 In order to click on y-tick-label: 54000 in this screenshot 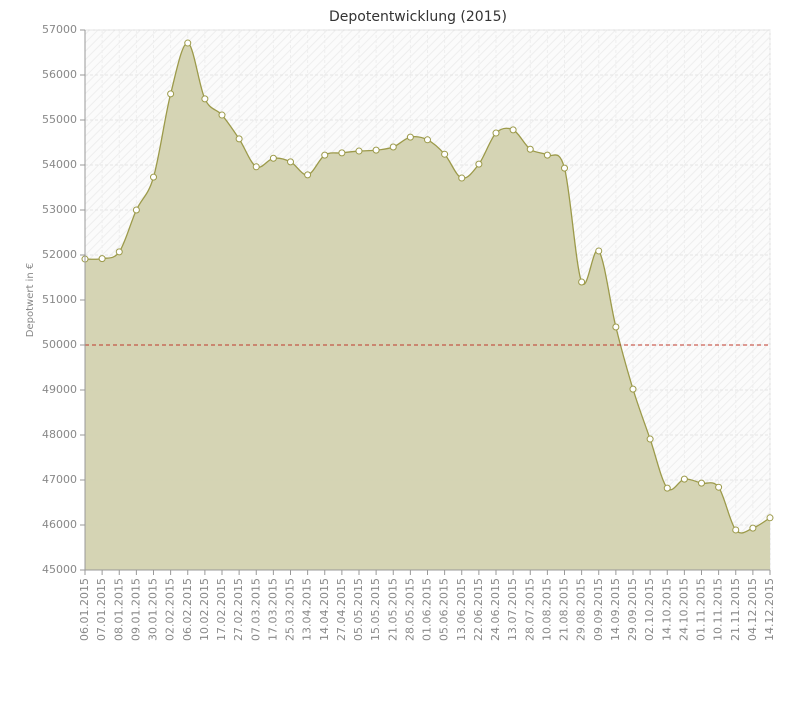, I will do `click(59, 164)`.